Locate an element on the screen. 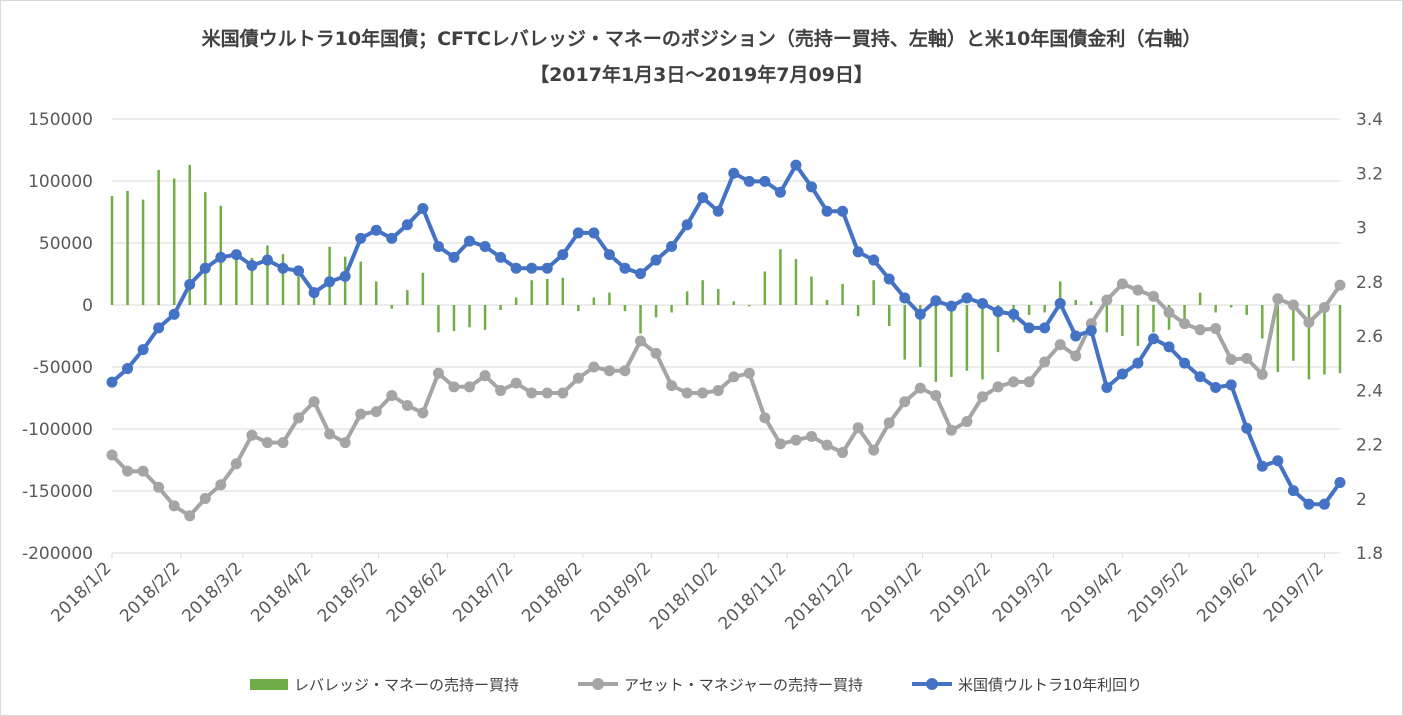 The height and width of the screenshot is (716, 1403). y-right-tick-label: 2 is located at coordinates (1361, 500).